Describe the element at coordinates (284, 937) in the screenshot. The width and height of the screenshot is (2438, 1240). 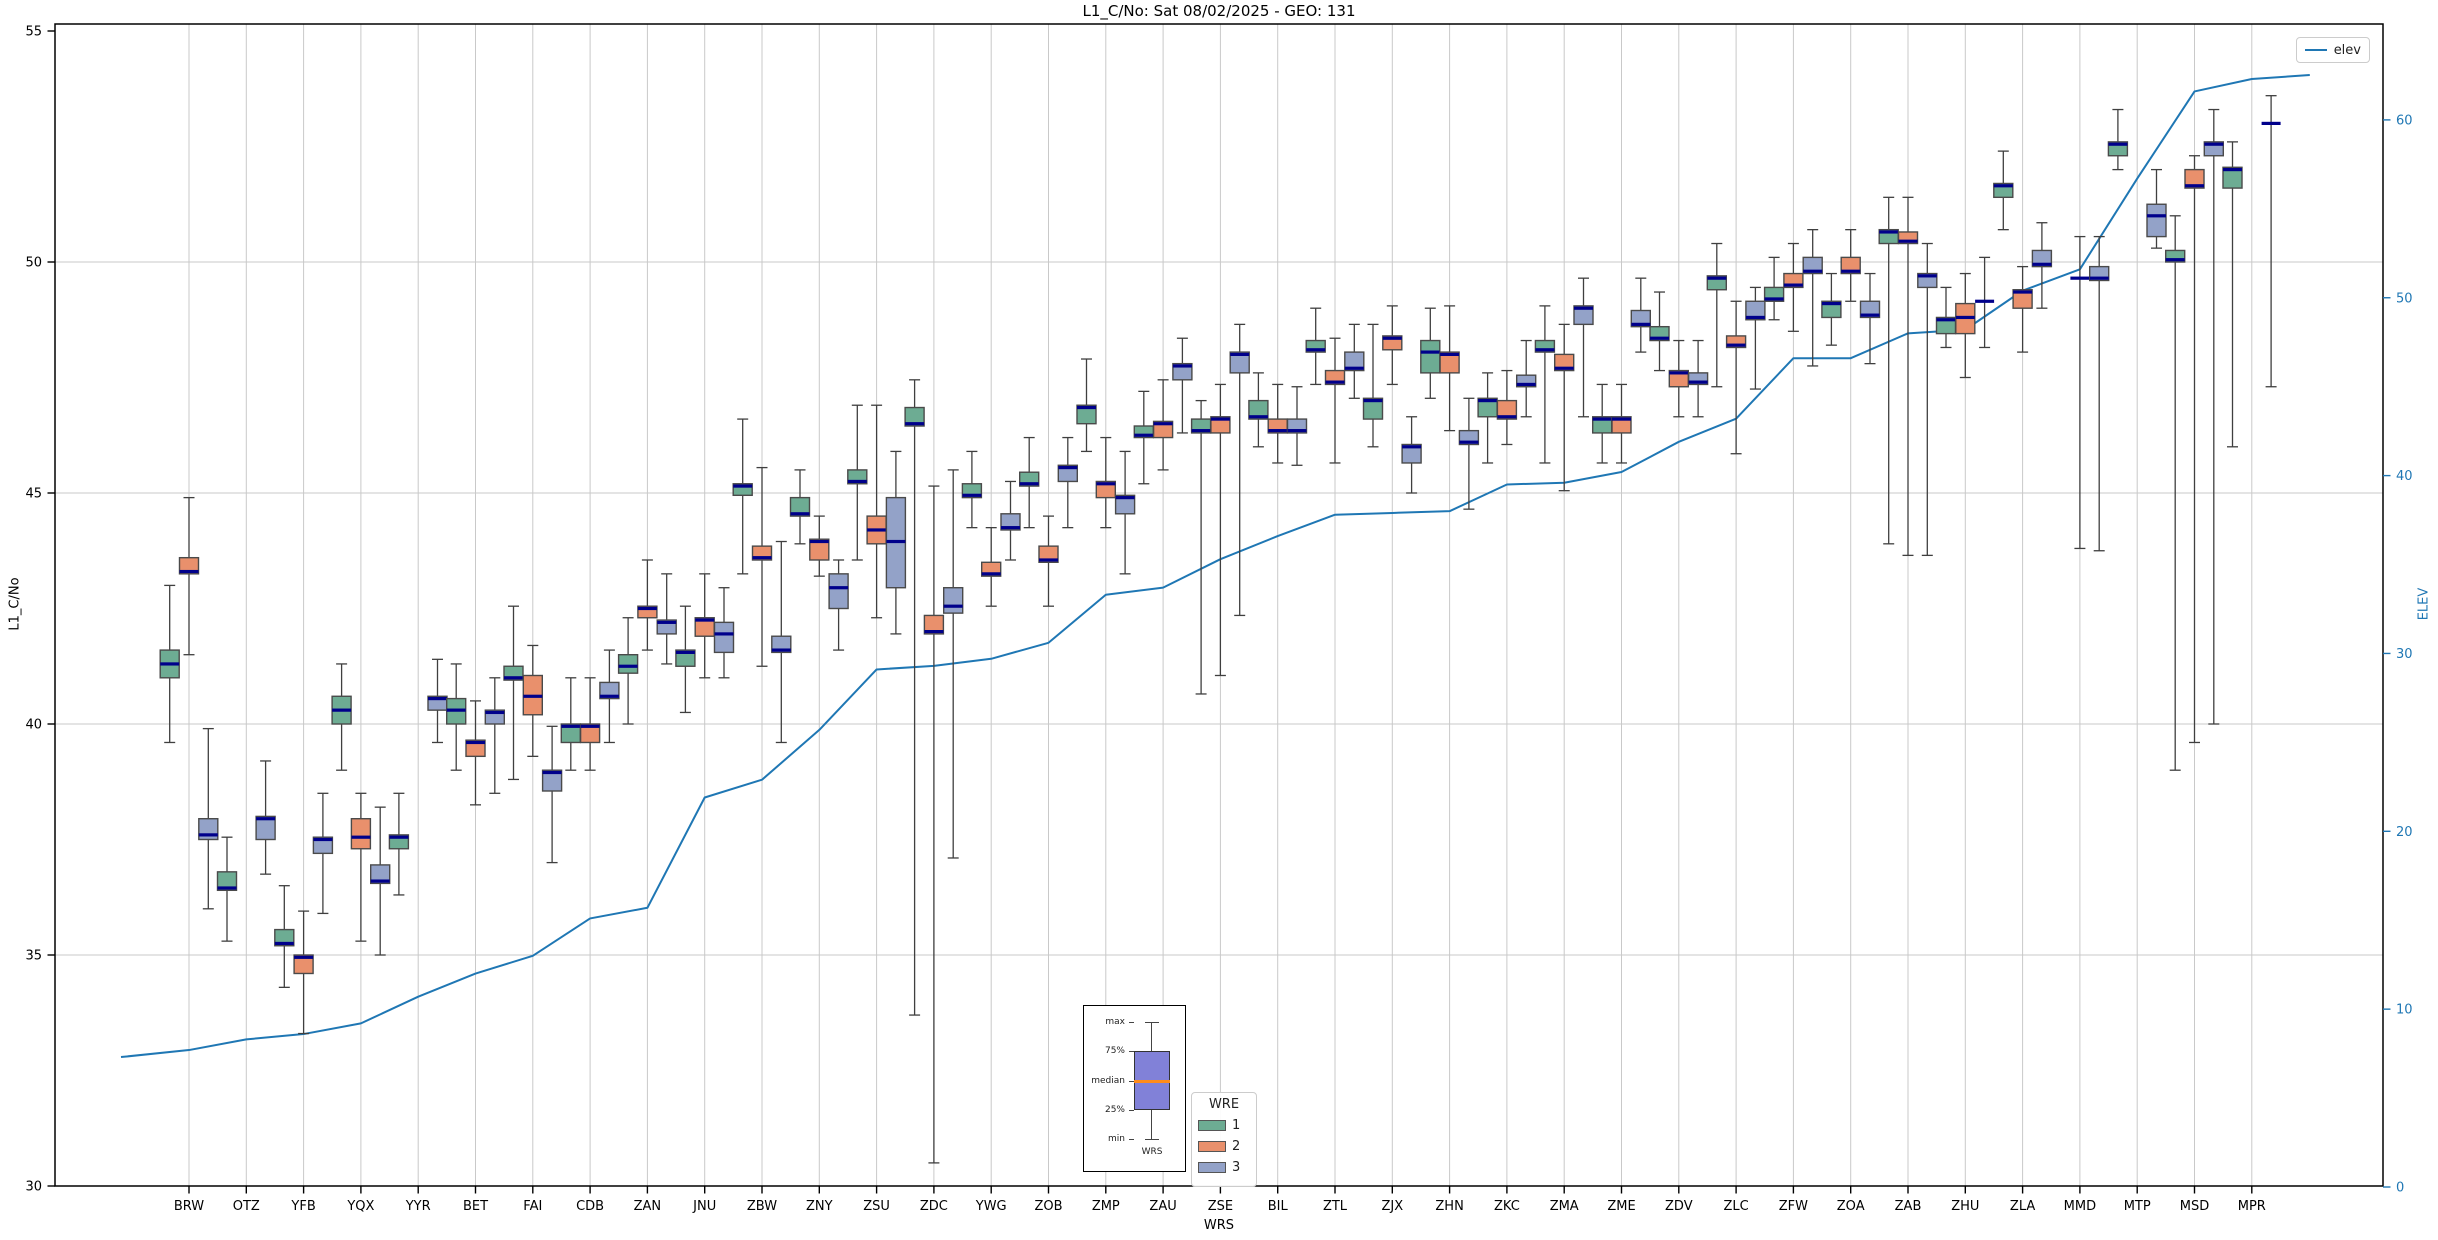
I see `box-wre-1-YFB` at that location.